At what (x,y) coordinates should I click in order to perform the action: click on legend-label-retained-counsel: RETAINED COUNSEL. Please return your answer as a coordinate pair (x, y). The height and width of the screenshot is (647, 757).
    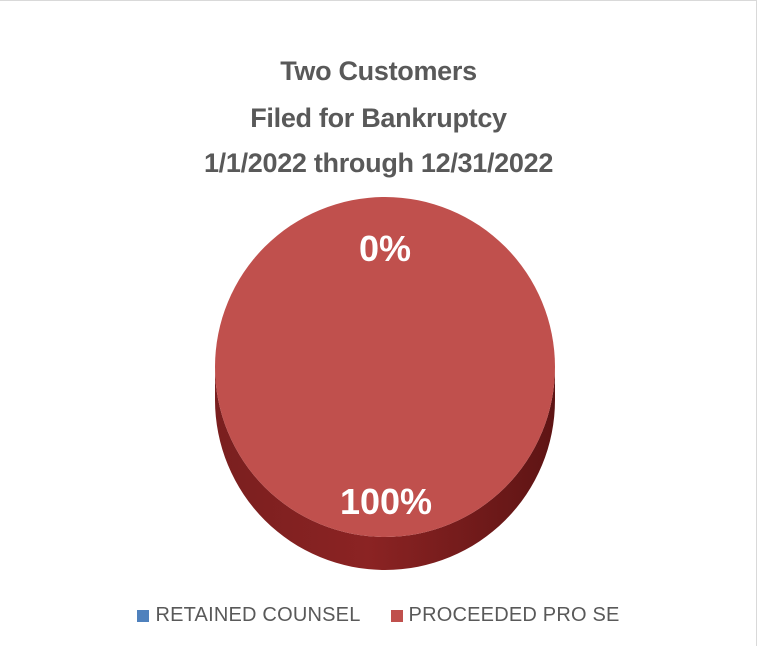
    Looking at the image, I should click on (258, 615).